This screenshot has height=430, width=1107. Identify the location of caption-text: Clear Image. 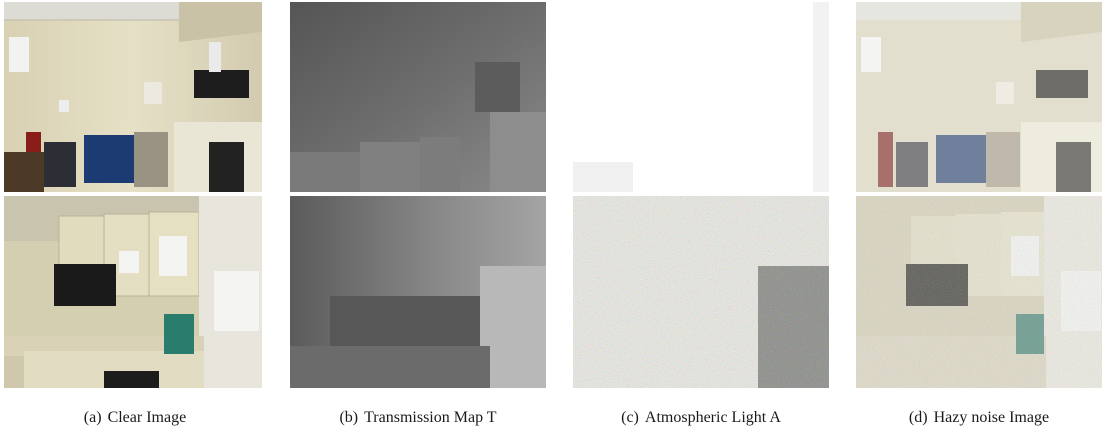
(147, 417).